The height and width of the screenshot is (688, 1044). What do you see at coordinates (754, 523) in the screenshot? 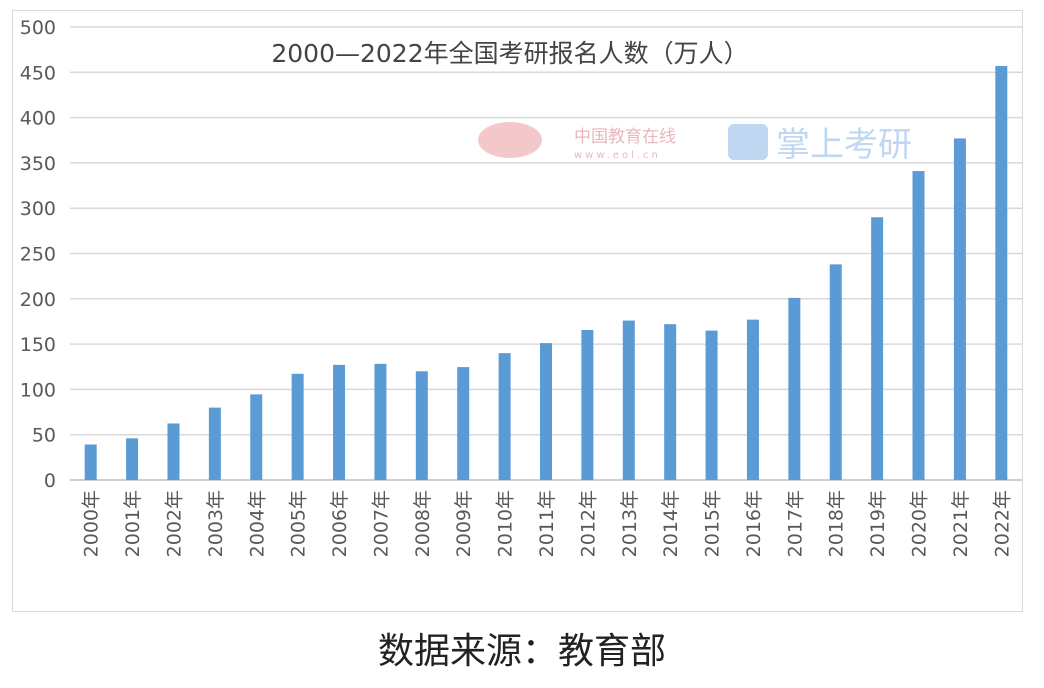
I see `x-tick-label: 2016年` at bounding box center [754, 523].